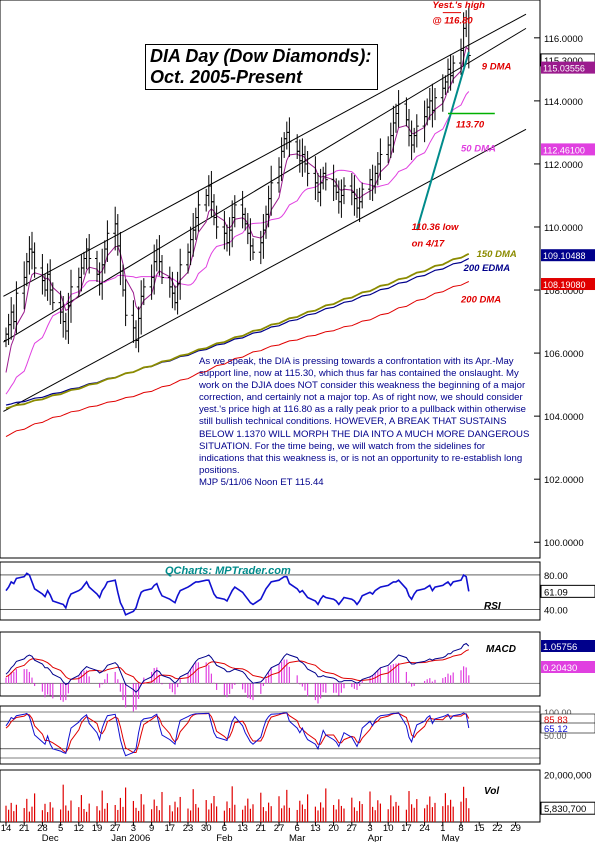 The width and height of the screenshot is (595, 842). Describe the element at coordinates (79, 828) in the screenshot. I see `x-tick-label: 12` at that location.